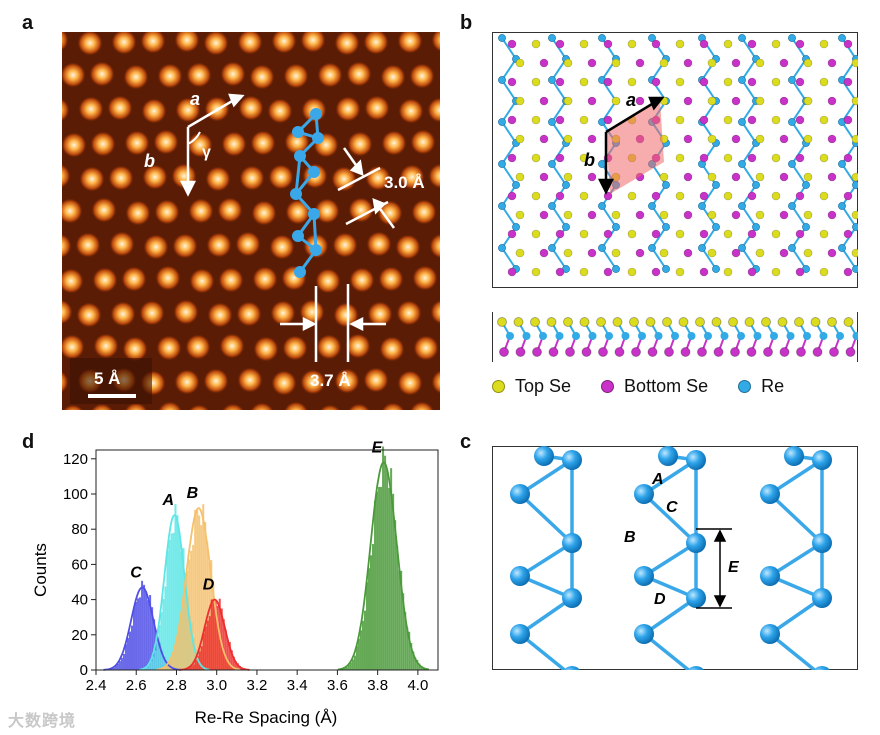 Image resolution: width=880 pixels, height=735 pixels. What do you see at coordinates (796, 616) in the screenshot?
I see `re-bond` at bounding box center [796, 616].